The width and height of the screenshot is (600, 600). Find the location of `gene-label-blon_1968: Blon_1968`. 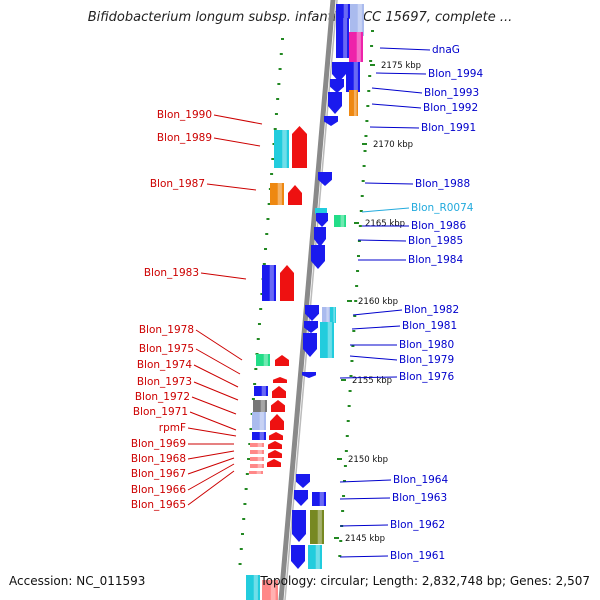

gene-label-blon_1968: Blon_1968 is located at coordinates (158, 459).